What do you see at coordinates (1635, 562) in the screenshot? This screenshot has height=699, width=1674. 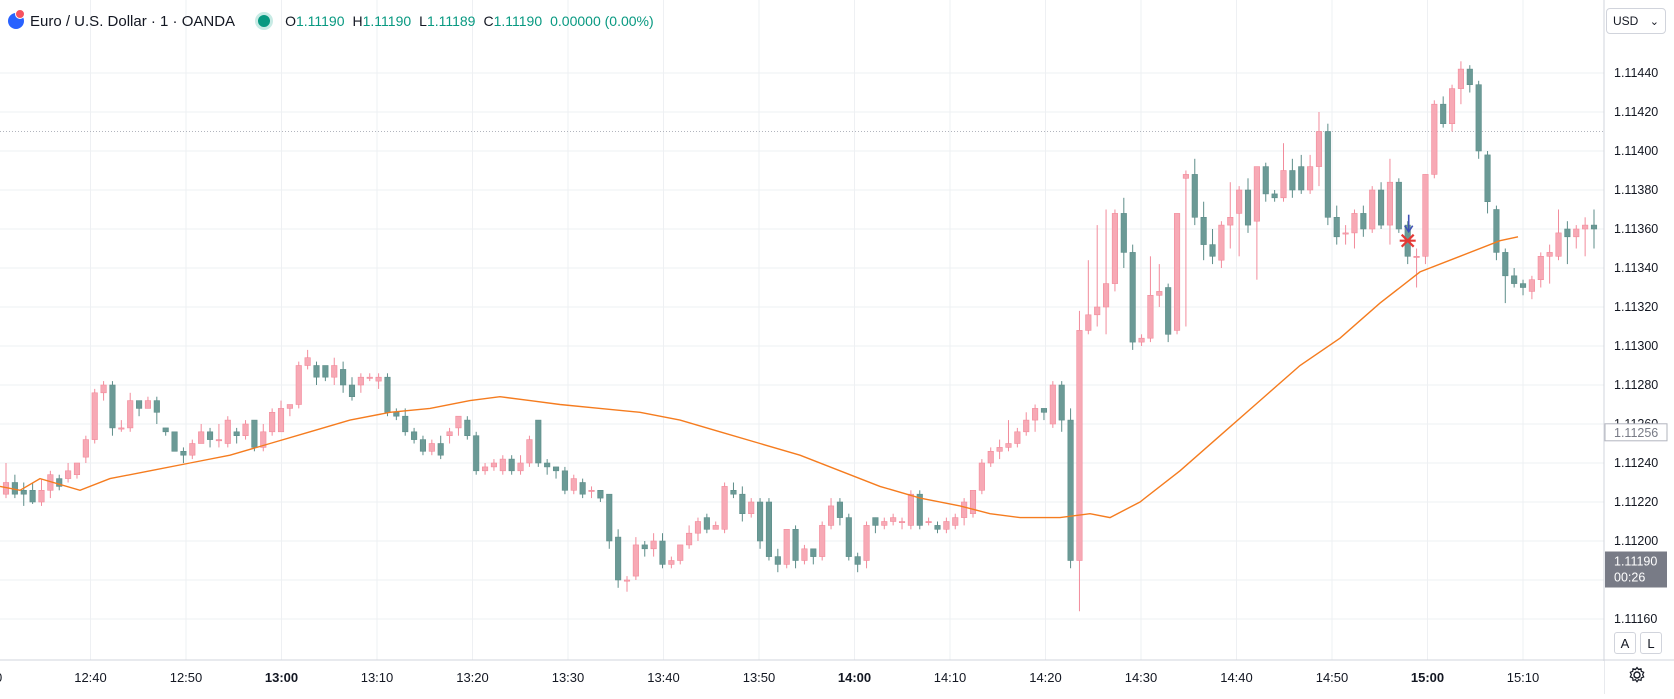 I see `last-price-label: 1.11190` at bounding box center [1635, 562].